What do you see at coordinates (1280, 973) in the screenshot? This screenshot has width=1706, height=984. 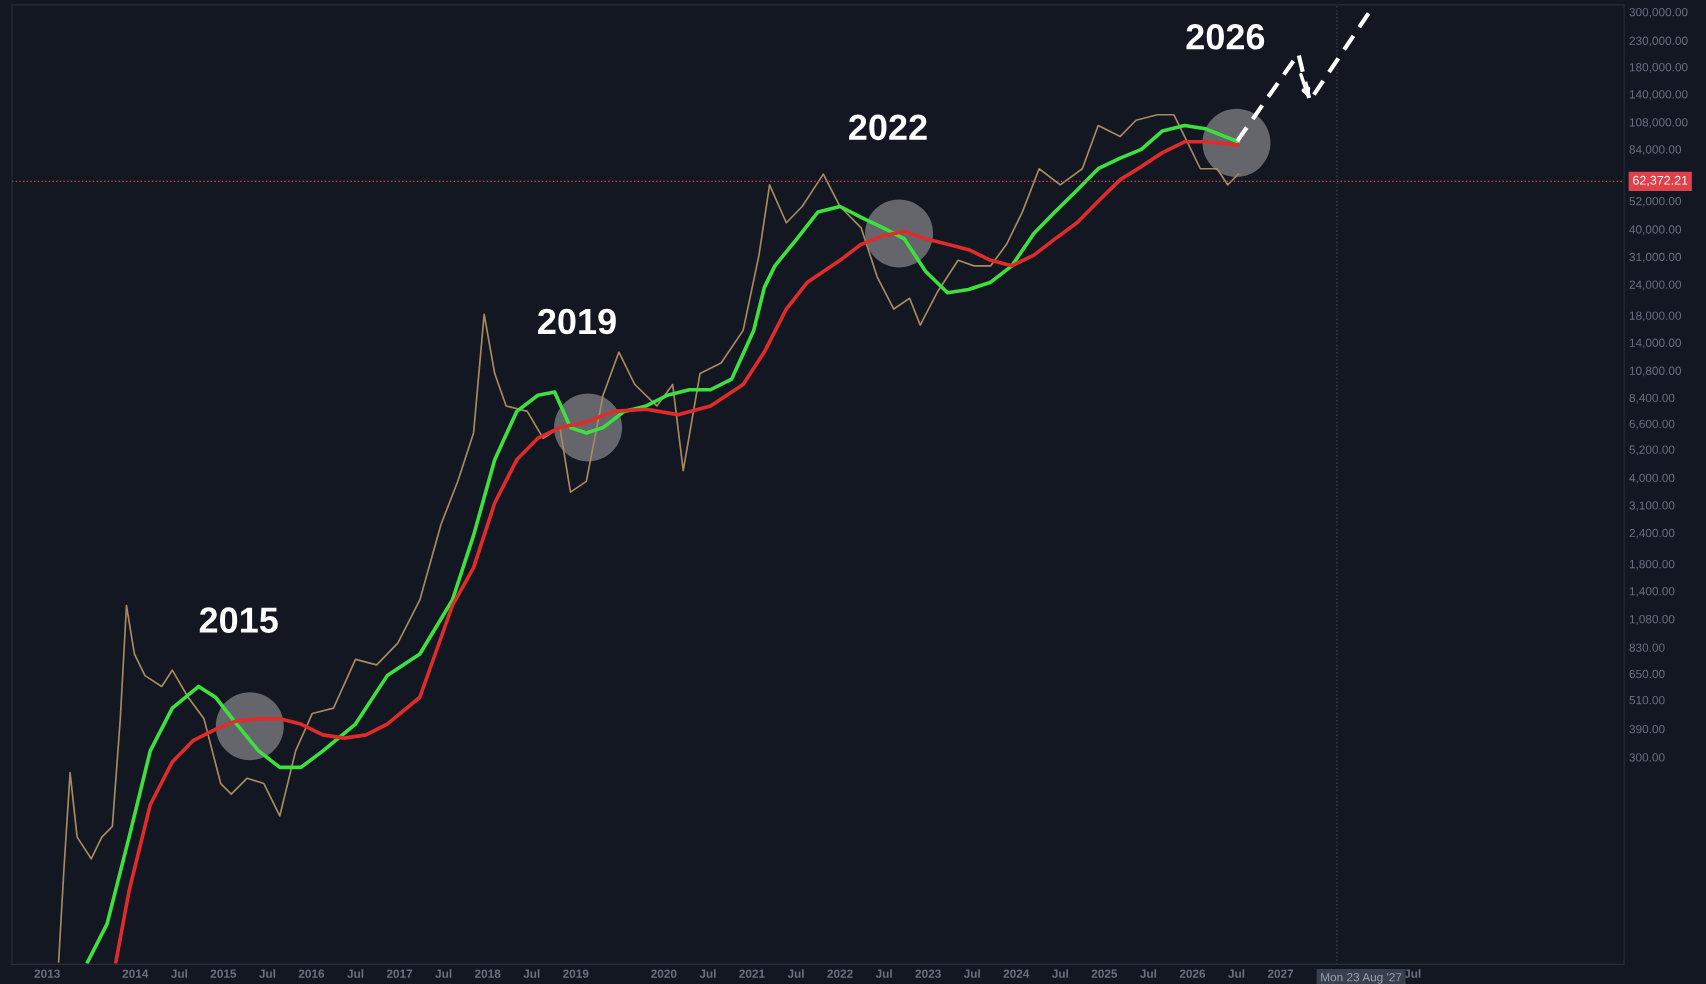 I see `x-tick-label: 2027` at bounding box center [1280, 973].